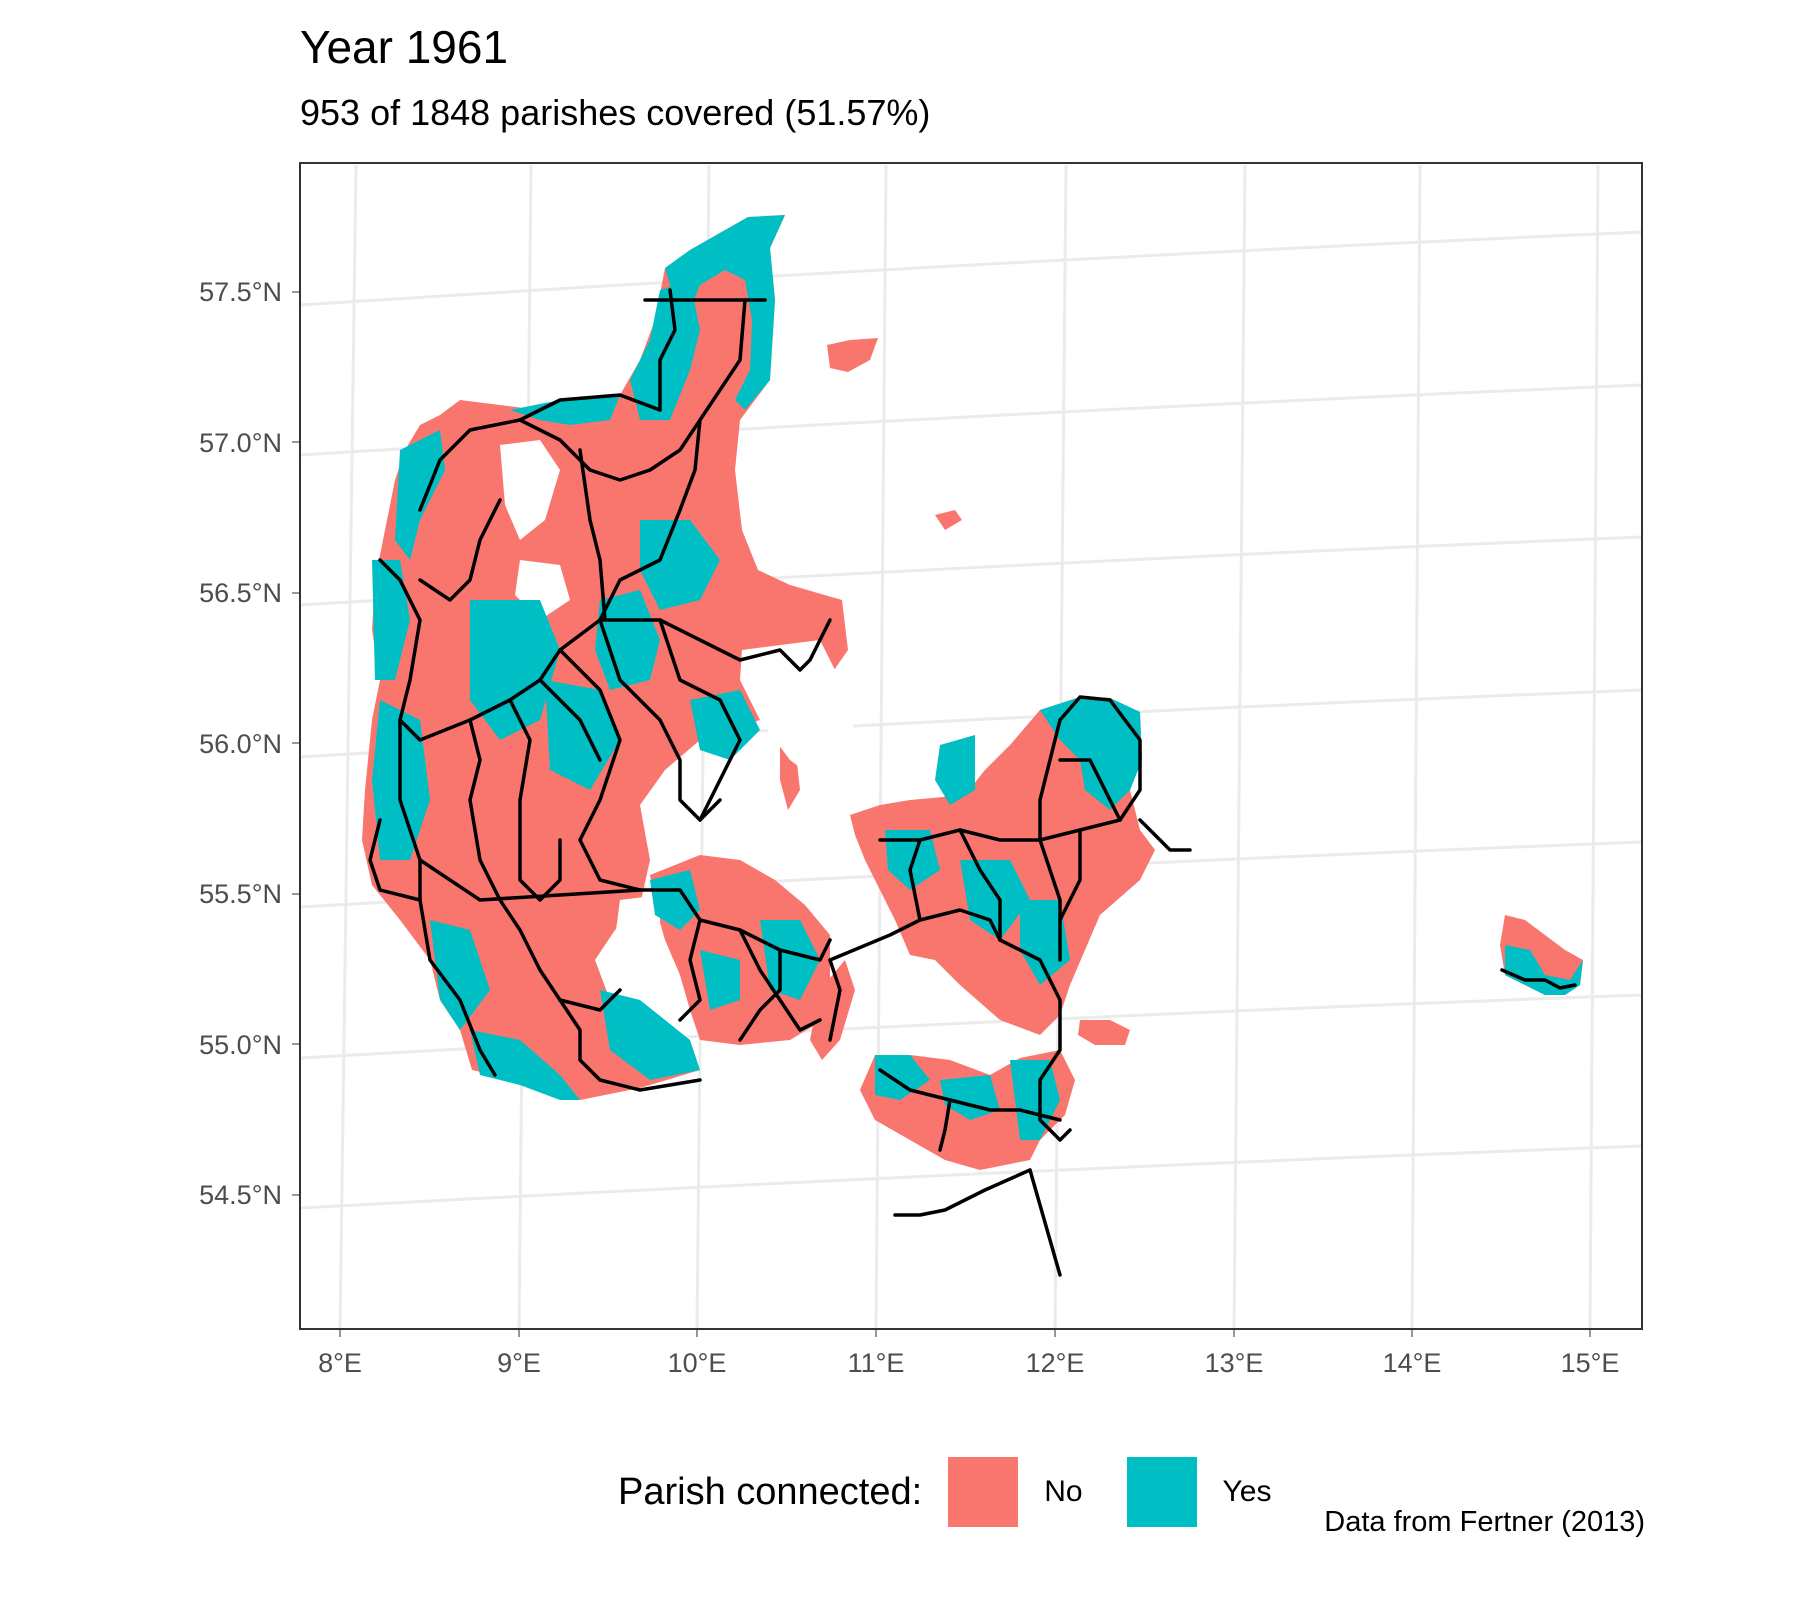 The width and height of the screenshot is (1800, 1620). What do you see at coordinates (240, 894) in the screenshot?
I see `y-tick-label: 55.5°N` at bounding box center [240, 894].